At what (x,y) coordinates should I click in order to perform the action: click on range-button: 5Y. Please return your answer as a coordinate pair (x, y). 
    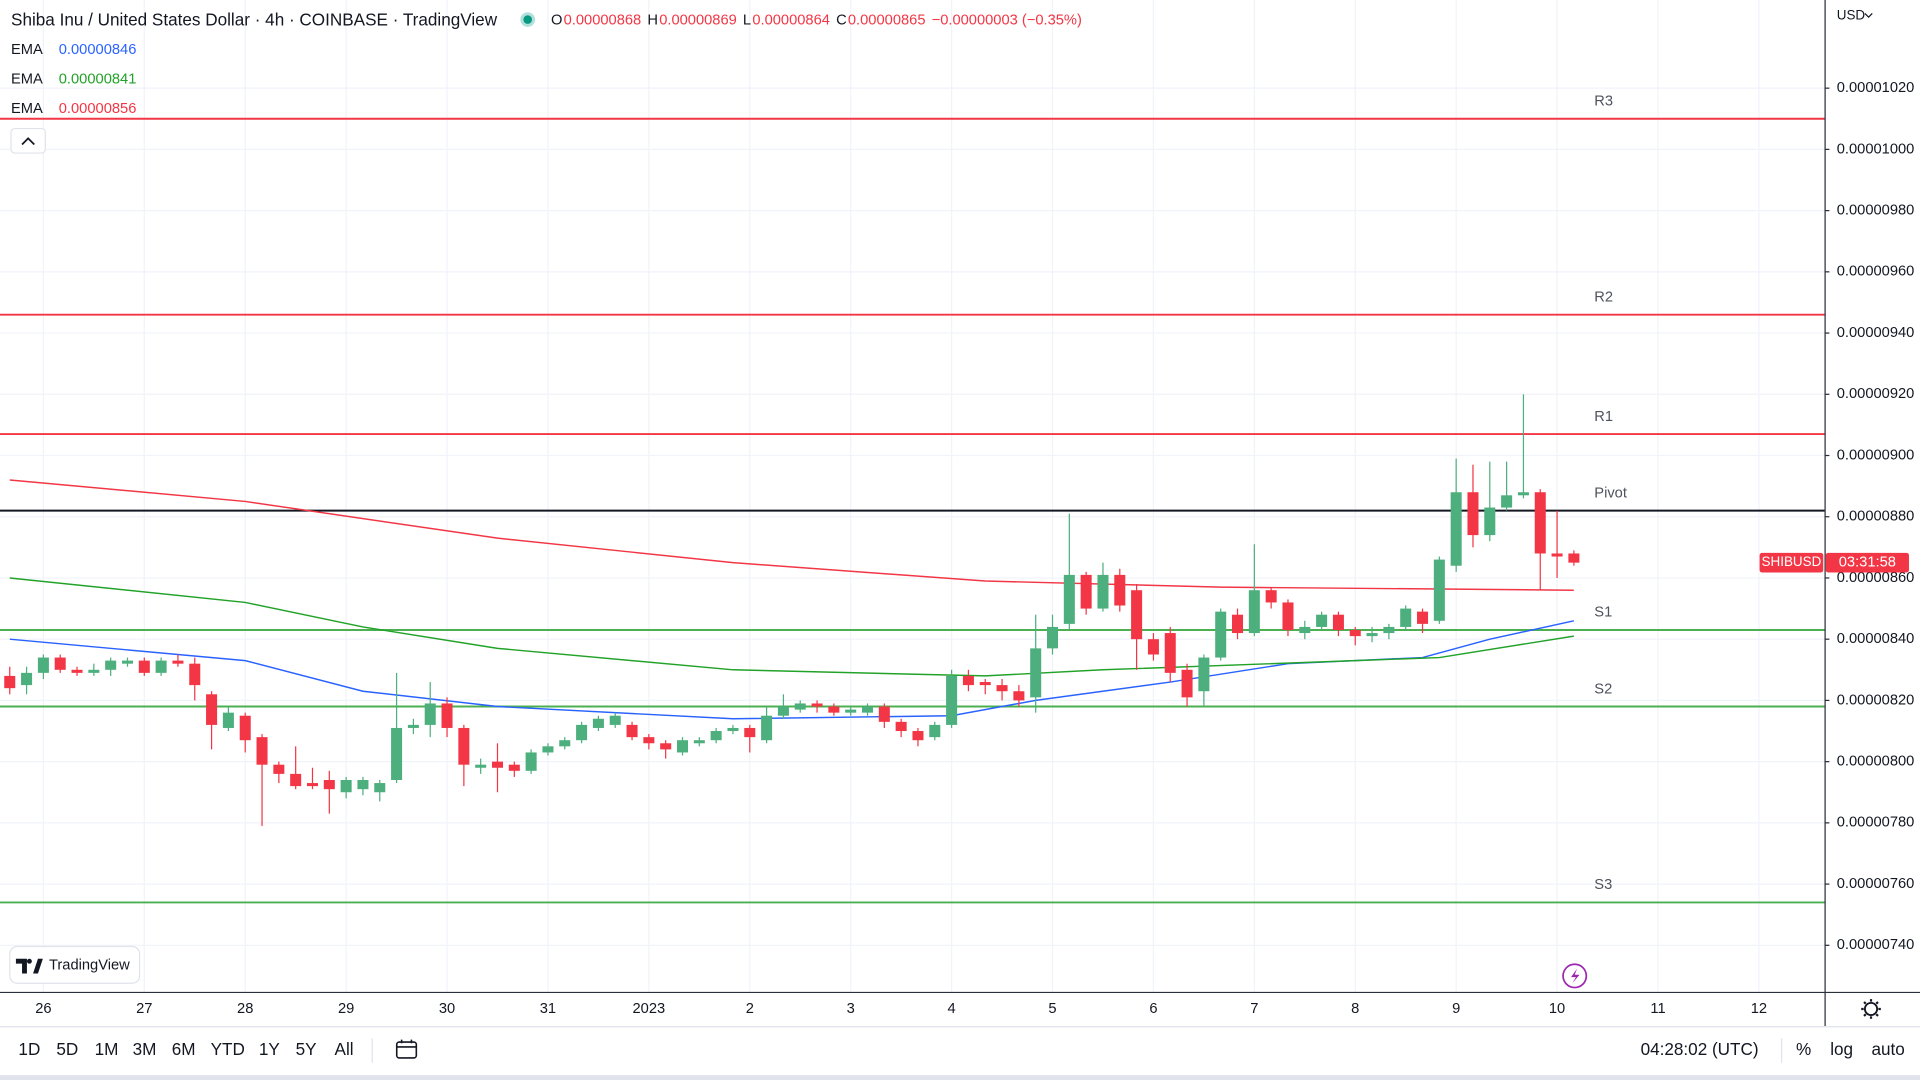
    Looking at the image, I should click on (307, 1049).